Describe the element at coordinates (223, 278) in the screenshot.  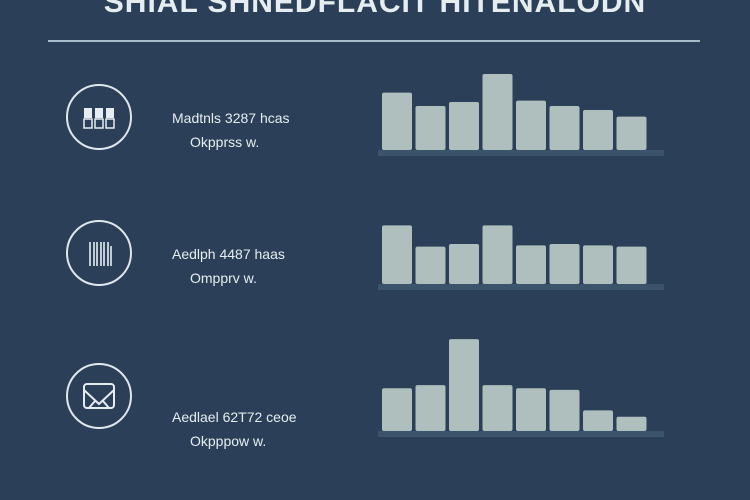
I see `metric-sublabel: Ompprv w.` at that location.